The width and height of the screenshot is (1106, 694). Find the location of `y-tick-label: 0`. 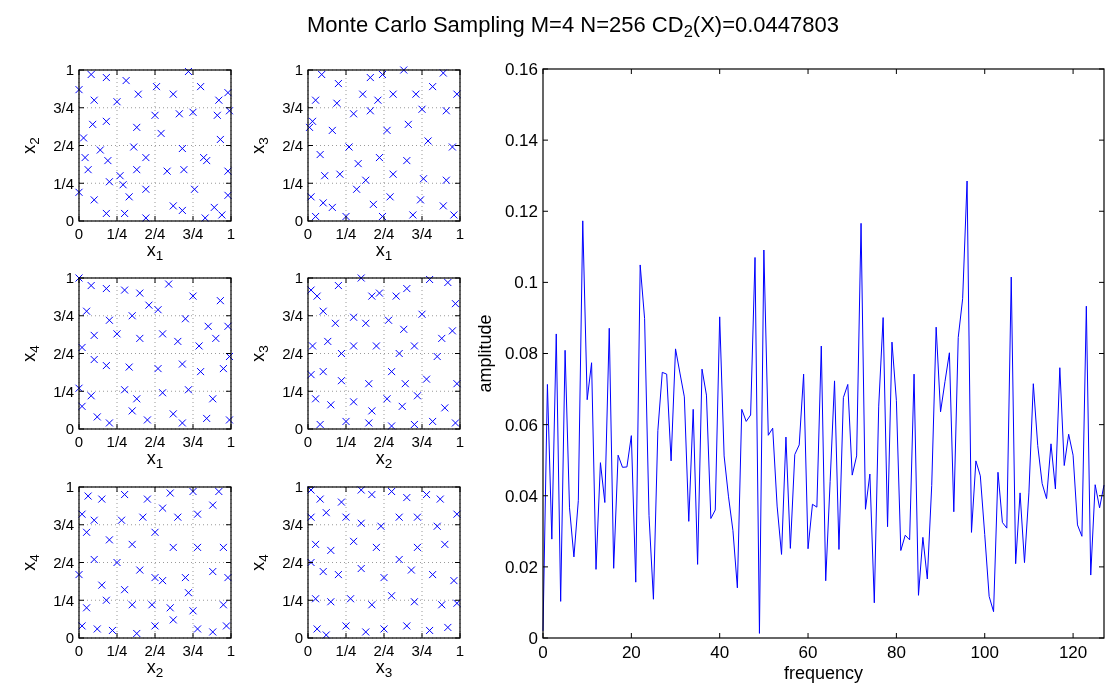

y-tick-label: 0 is located at coordinates (69, 638).